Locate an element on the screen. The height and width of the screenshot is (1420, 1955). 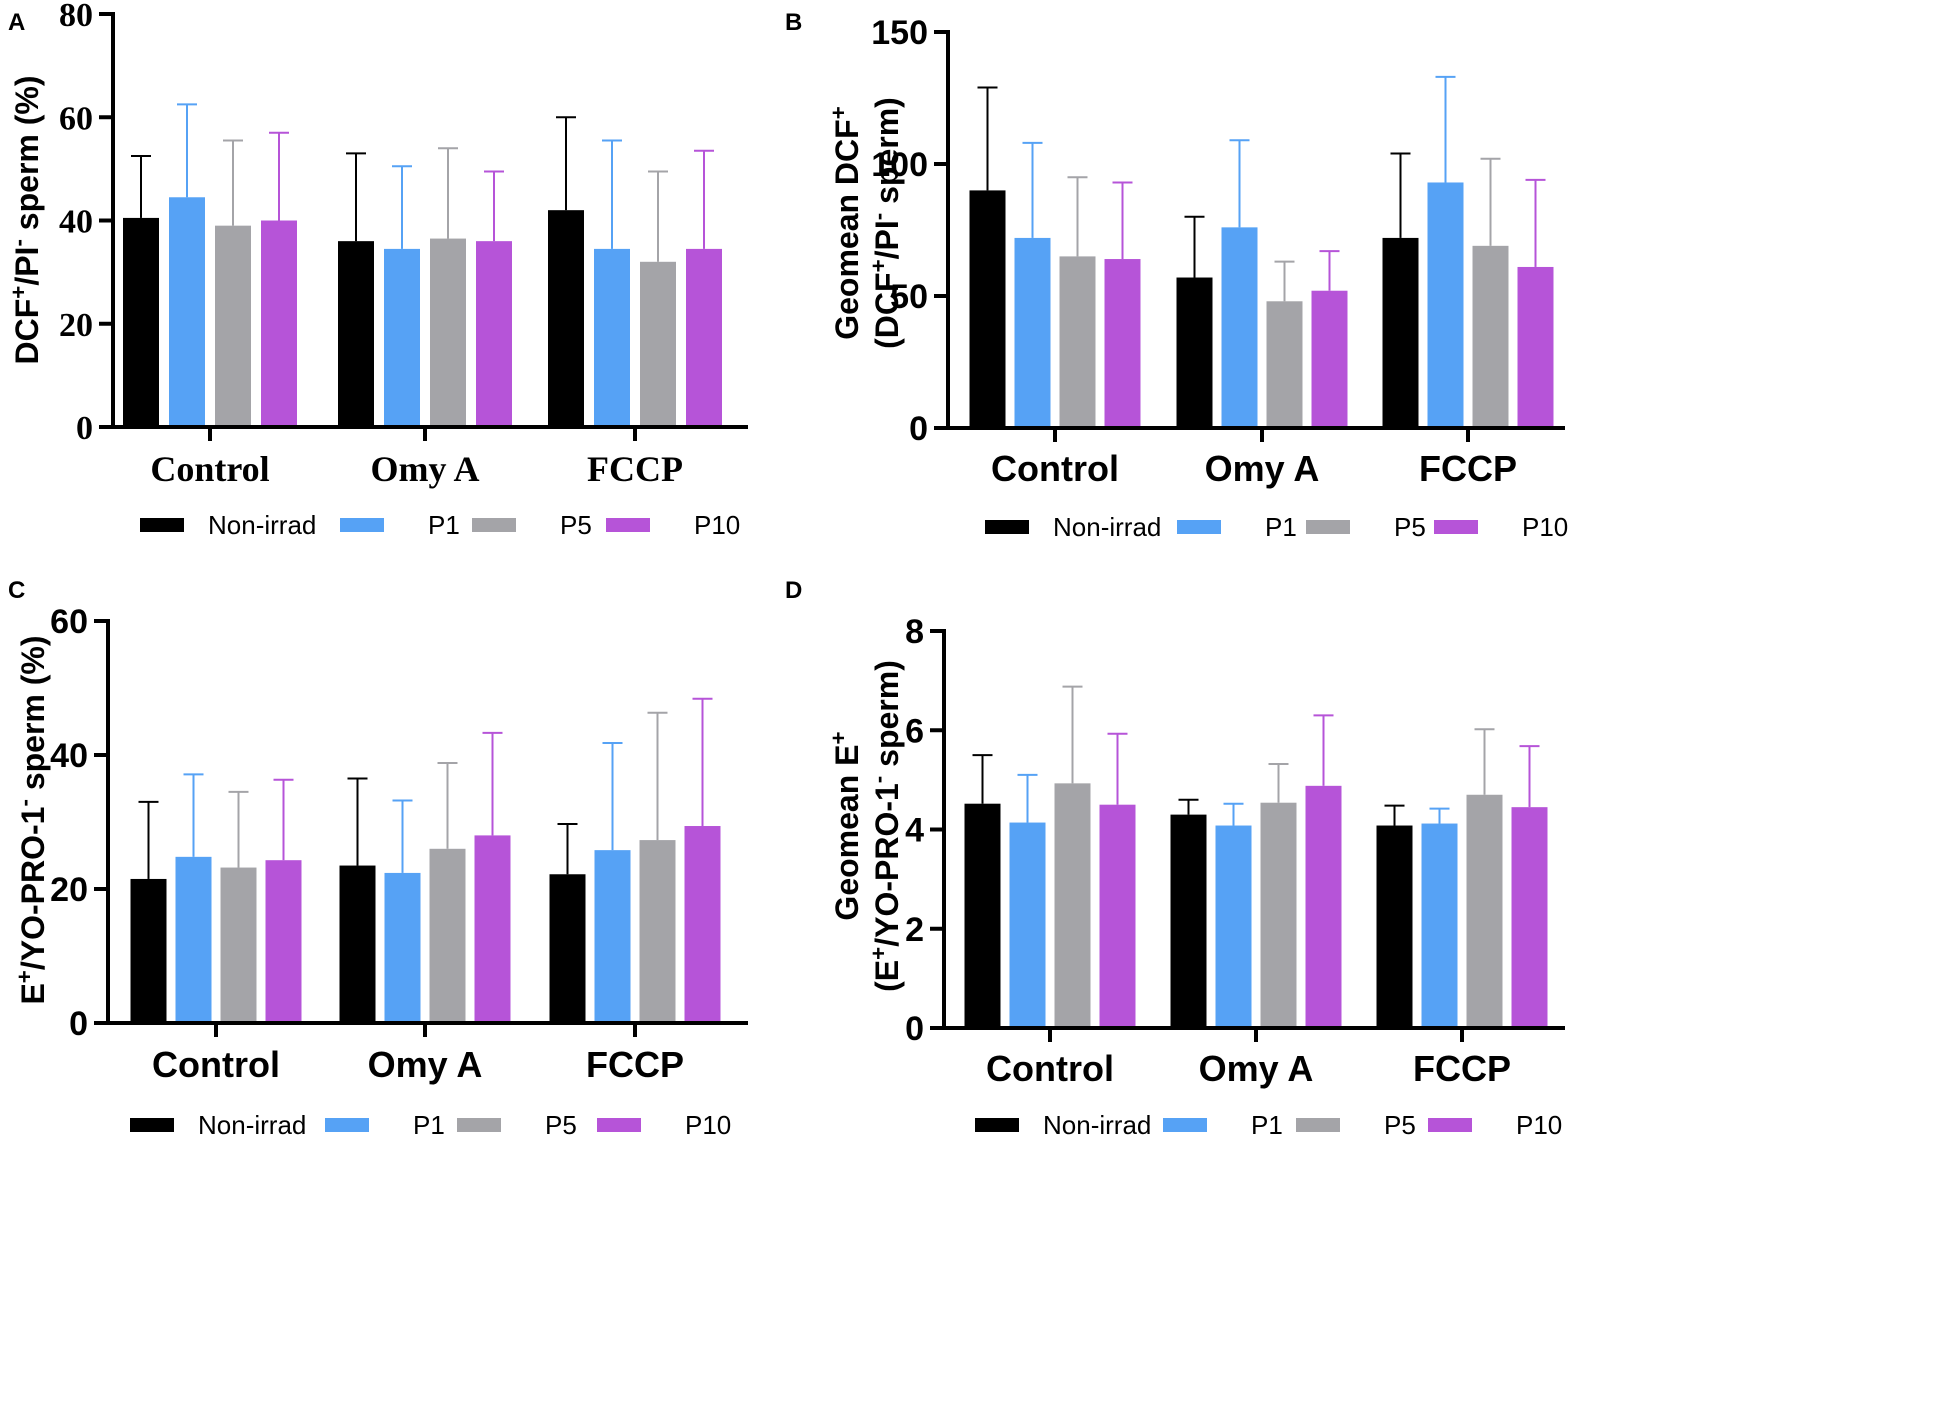
panel-letter: B is located at coordinates (793, 22).